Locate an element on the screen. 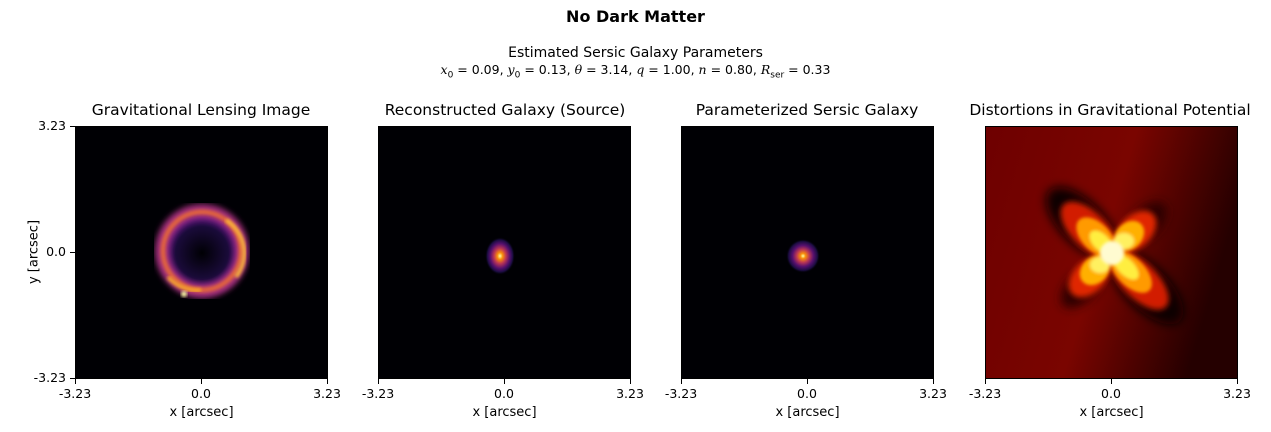 This screenshot has height=432, width=1271. param-0: x0 = 0.09 is located at coordinates (470, 71).